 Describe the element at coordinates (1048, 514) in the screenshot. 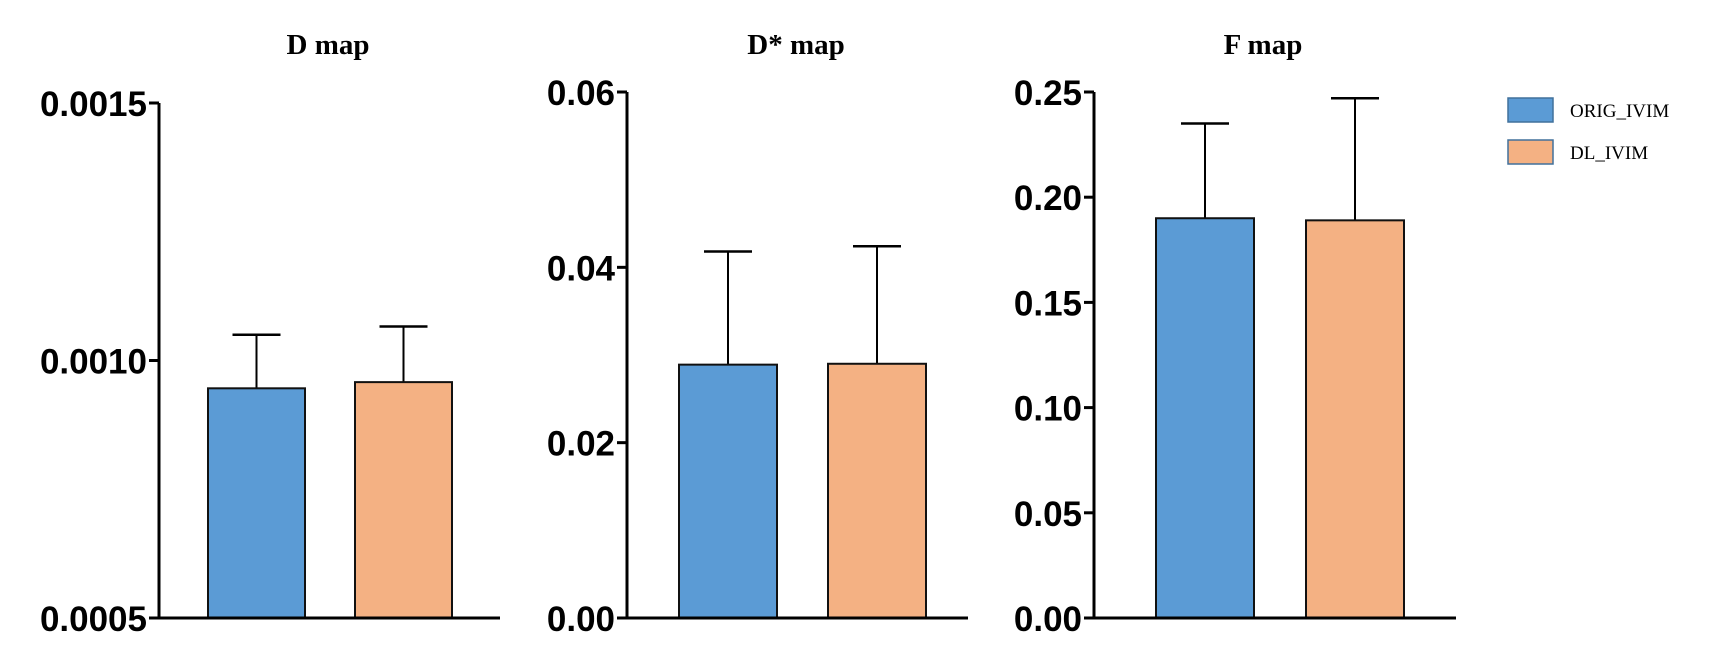

I see `y-tick-label: 0.05` at that location.